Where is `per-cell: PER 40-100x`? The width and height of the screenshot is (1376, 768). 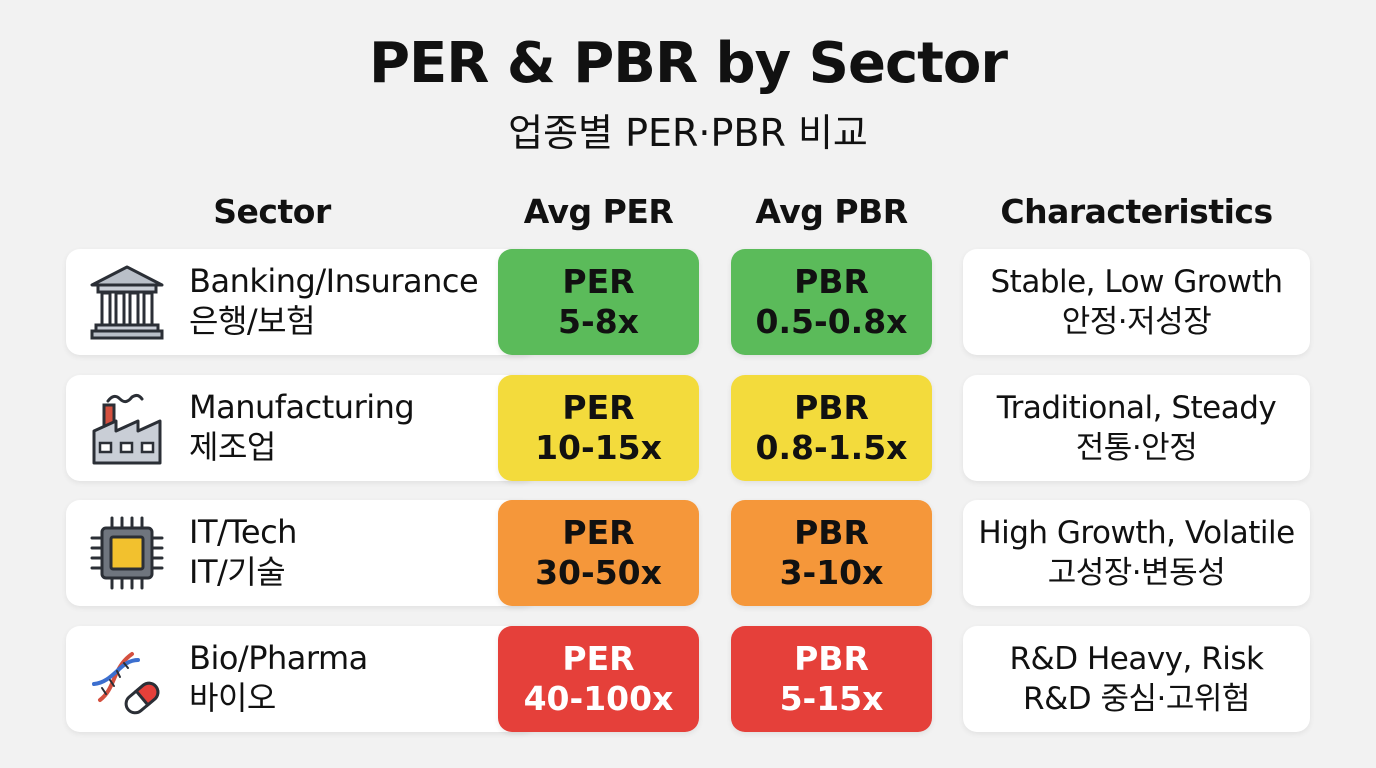 per-cell: PER 40-100x is located at coordinates (598, 679).